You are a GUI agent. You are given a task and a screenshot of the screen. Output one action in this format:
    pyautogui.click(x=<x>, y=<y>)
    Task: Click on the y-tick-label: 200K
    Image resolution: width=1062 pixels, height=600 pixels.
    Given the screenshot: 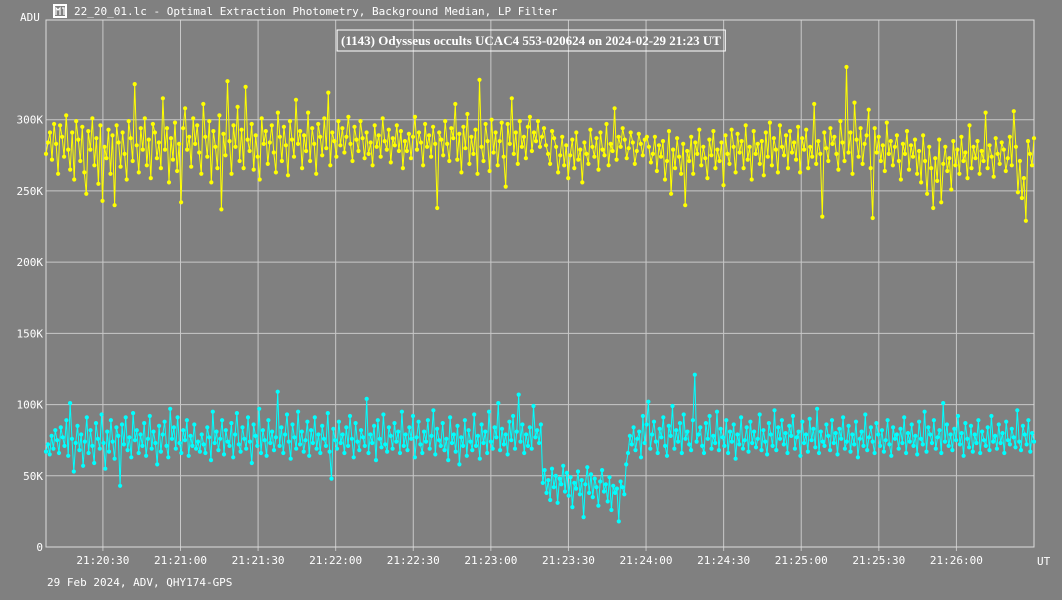 What is the action you would take?
    pyautogui.click(x=30, y=262)
    